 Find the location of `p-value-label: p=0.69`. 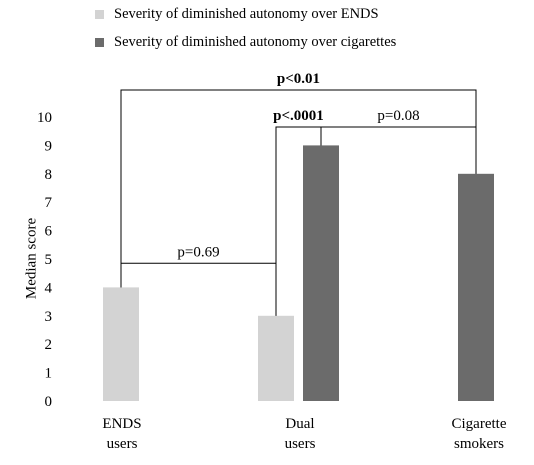

p-value-label: p=0.69 is located at coordinates (198, 252).